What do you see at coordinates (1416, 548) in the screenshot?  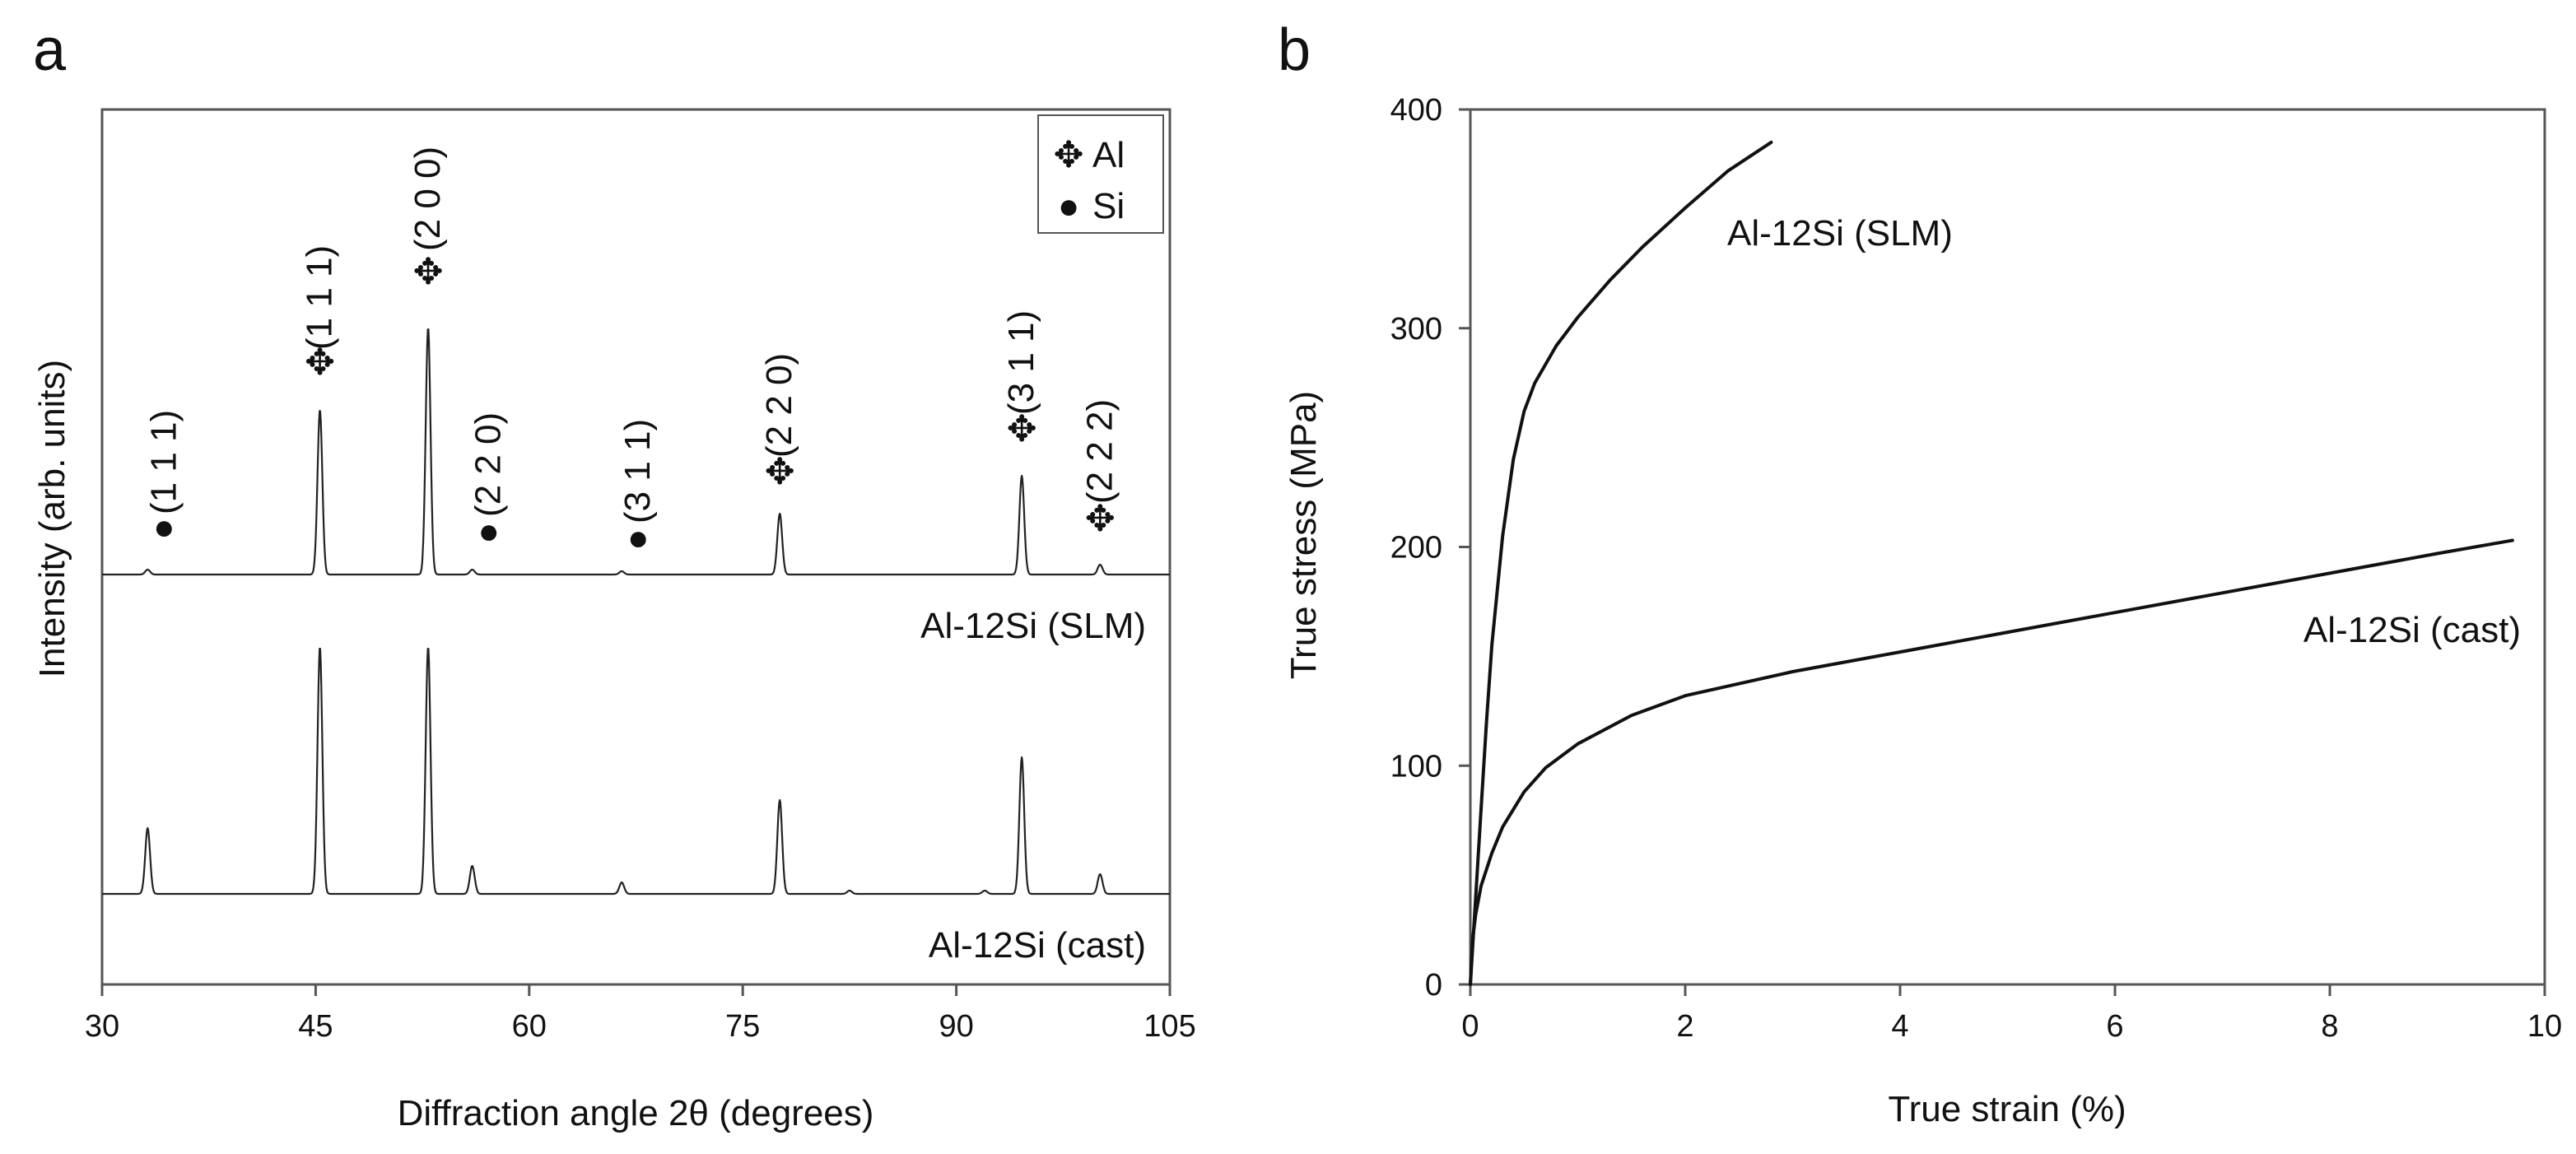 I see `panel-b-y-tick-label: 200` at bounding box center [1416, 548].